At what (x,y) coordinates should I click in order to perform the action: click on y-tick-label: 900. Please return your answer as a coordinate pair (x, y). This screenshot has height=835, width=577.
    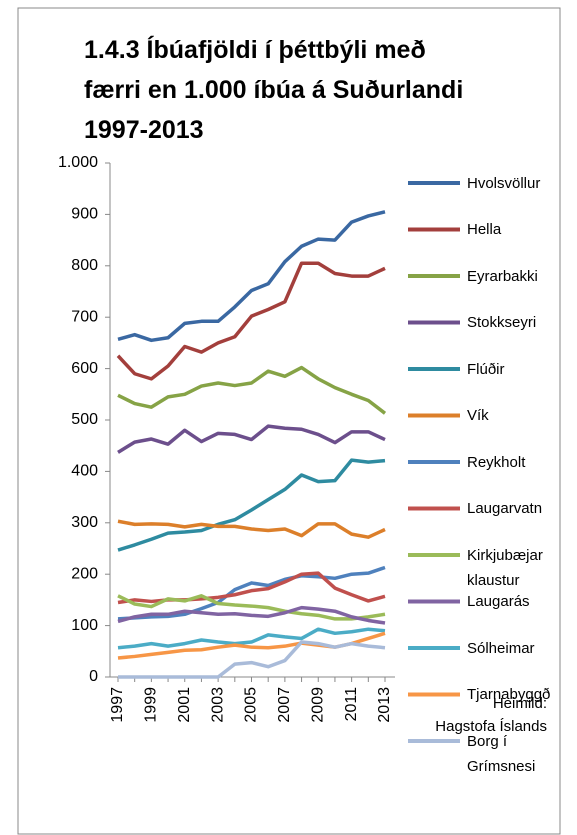
    Looking at the image, I should click on (84, 214).